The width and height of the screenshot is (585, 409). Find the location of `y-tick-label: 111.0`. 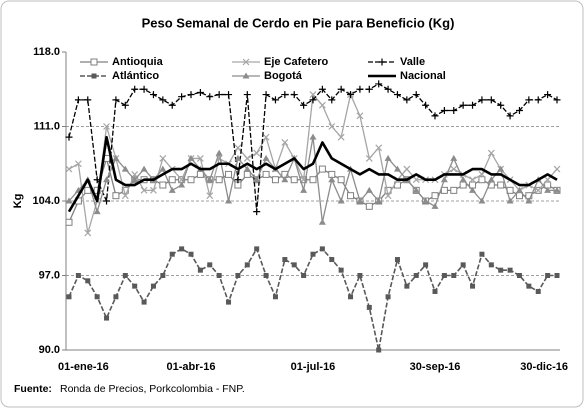

y-tick-label: 111.0 is located at coordinates (47, 126).